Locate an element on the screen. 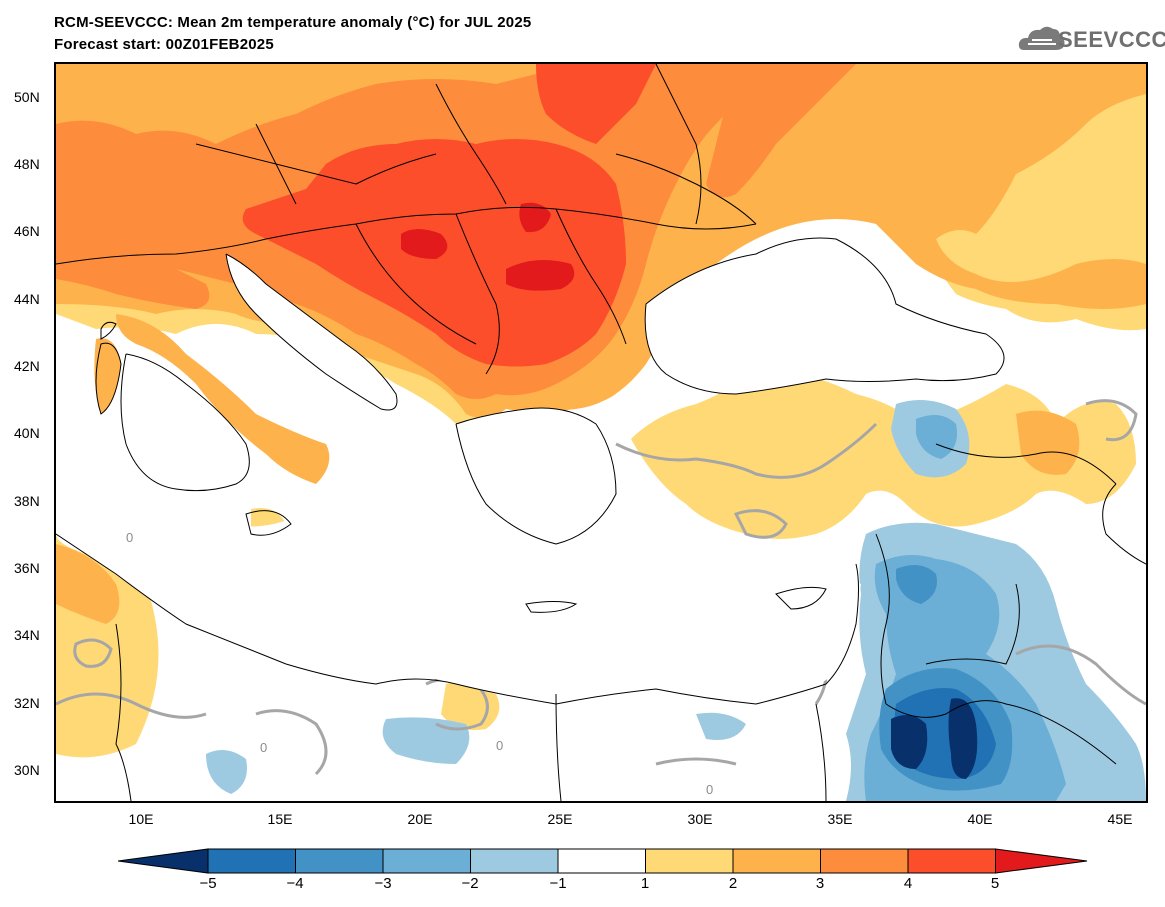 Image resolution: width=1165 pixels, height=907 pixels. anomaly-above-5-romania-south is located at coordinates (540, 275).